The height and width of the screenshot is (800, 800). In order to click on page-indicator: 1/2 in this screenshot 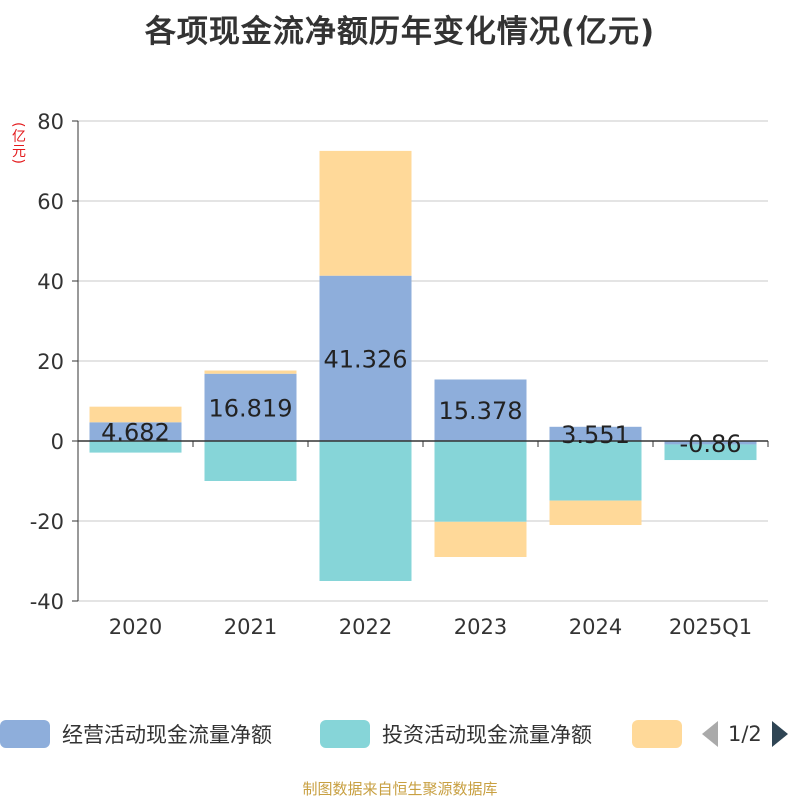, I will do `click(745, 734)`.